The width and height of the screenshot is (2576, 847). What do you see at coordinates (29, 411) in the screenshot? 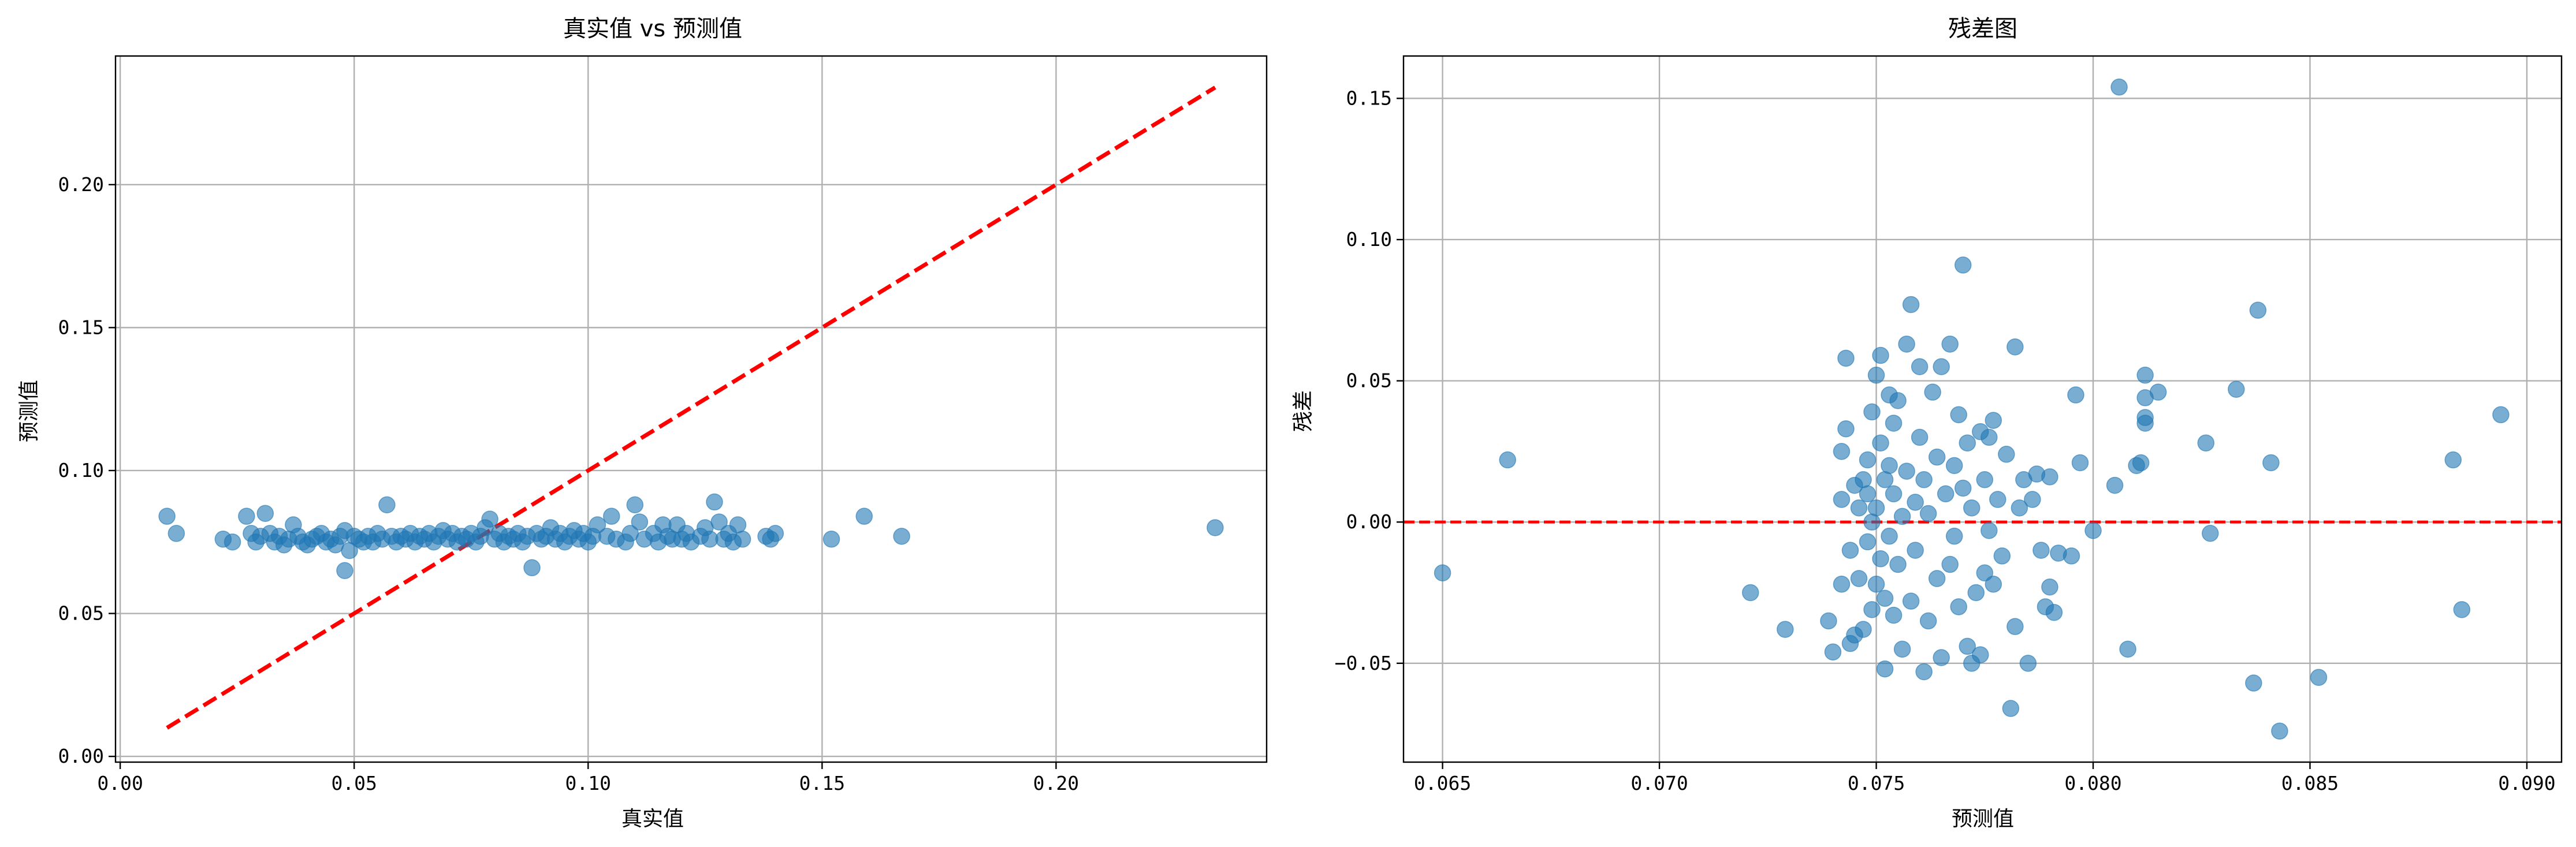
I see `y-axis-label: 预测值` at bounding box center [29, 411].